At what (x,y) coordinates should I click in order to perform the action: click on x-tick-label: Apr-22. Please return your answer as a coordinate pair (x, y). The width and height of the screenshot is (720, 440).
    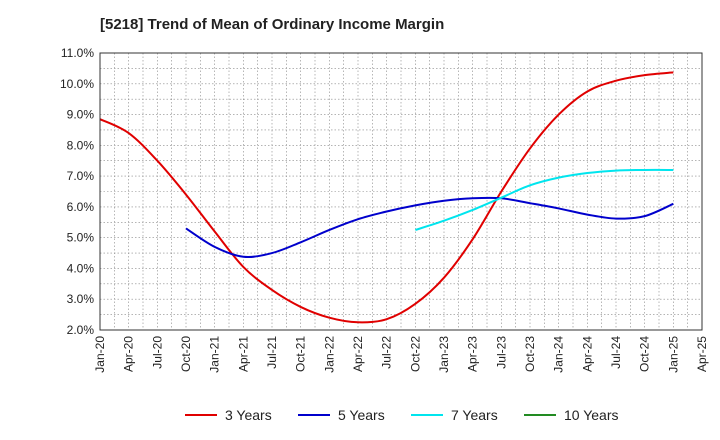
    Looking at the image, I should click on (358, 354).